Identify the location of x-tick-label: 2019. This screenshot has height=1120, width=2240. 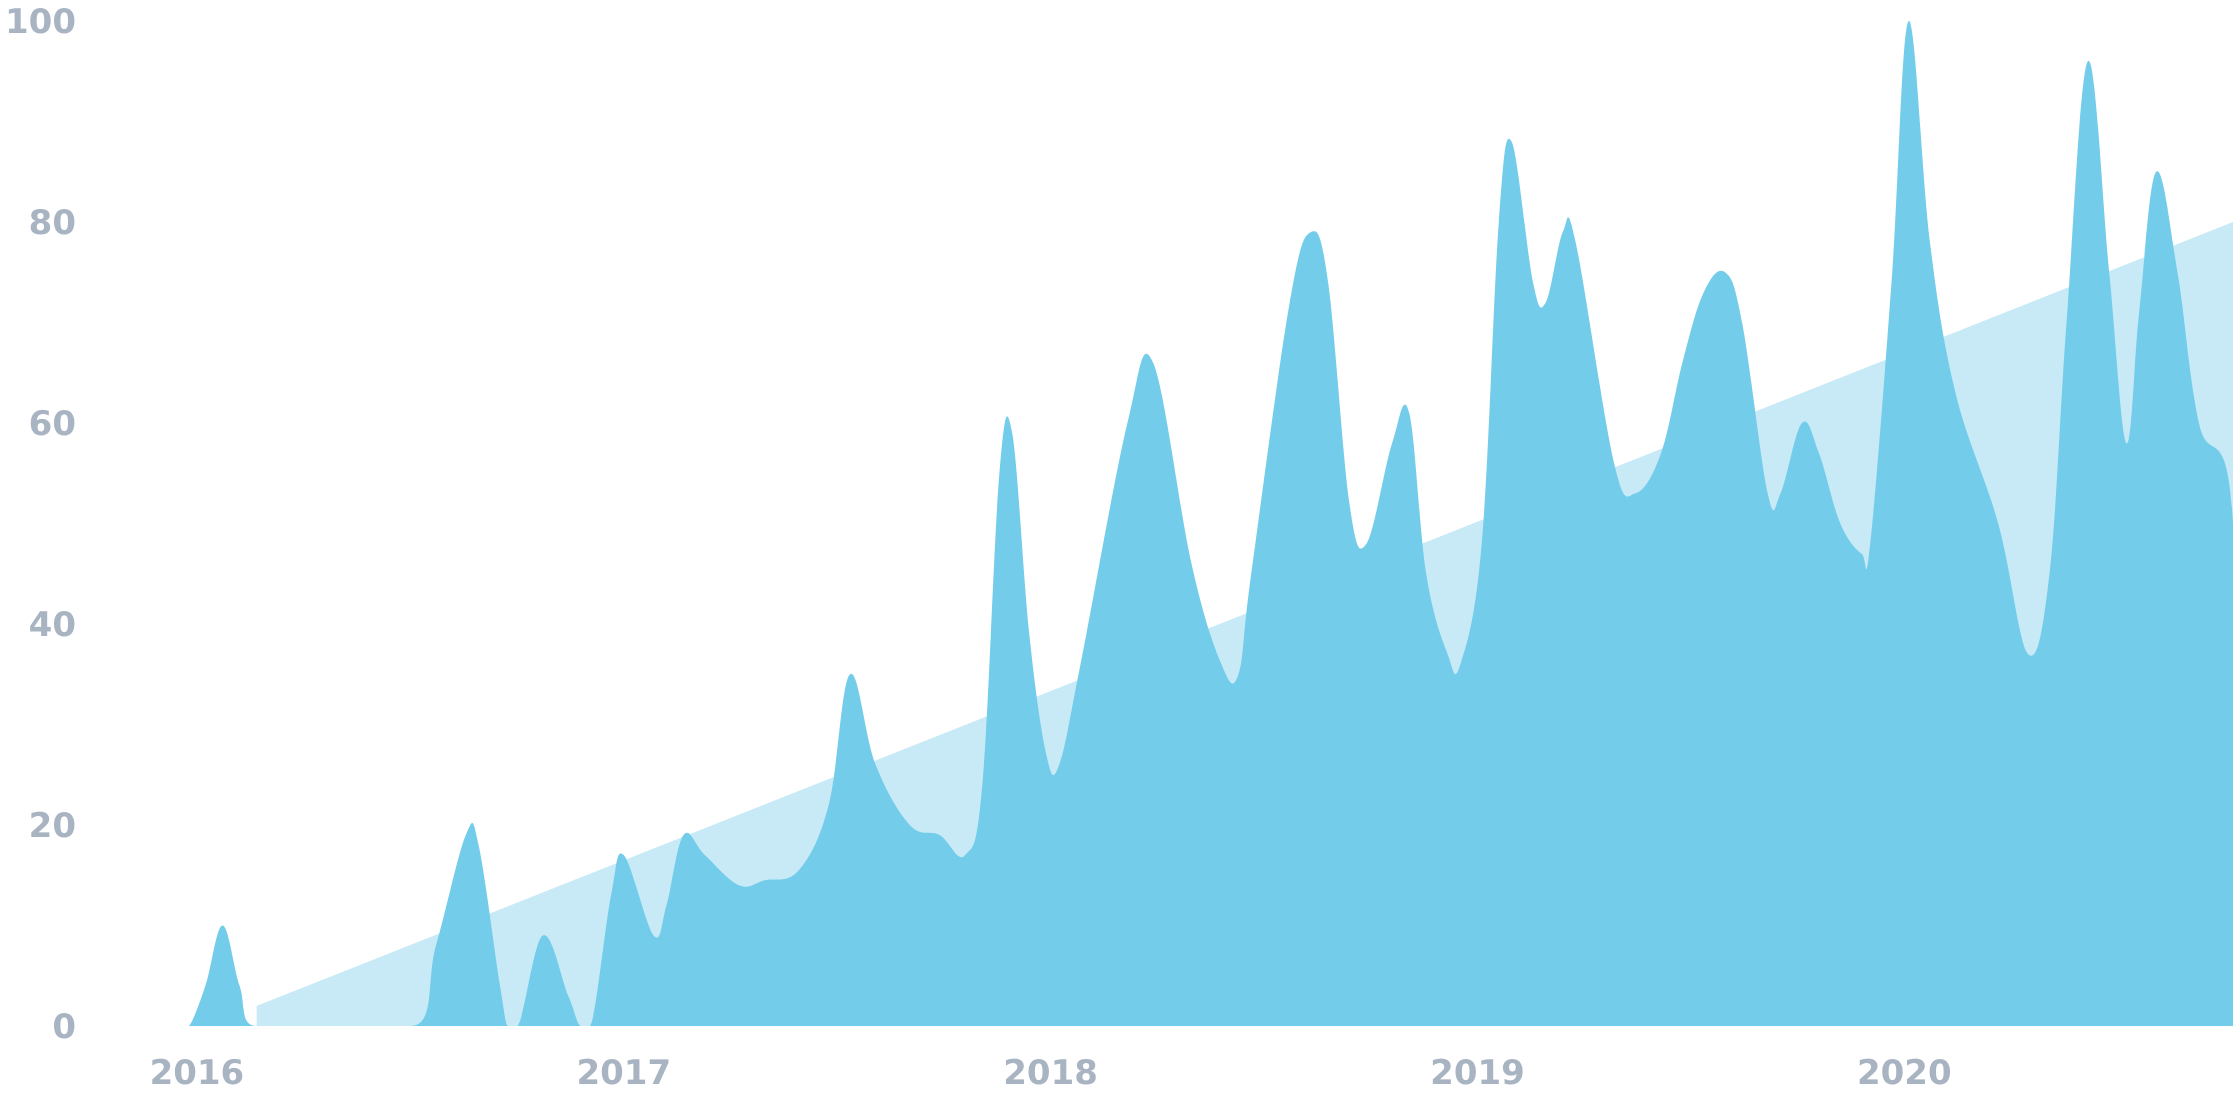
(1477, 1073).